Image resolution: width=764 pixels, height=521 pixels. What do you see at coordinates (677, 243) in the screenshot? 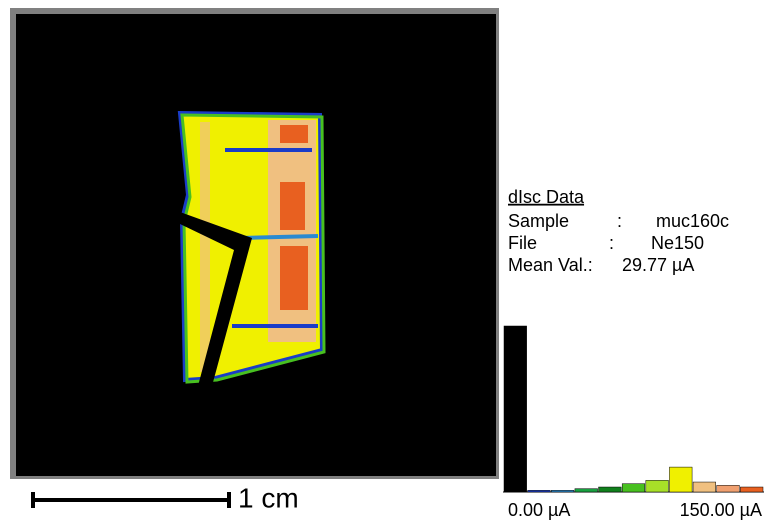
I see `value: Ne150` at bounding box center [677, 243].